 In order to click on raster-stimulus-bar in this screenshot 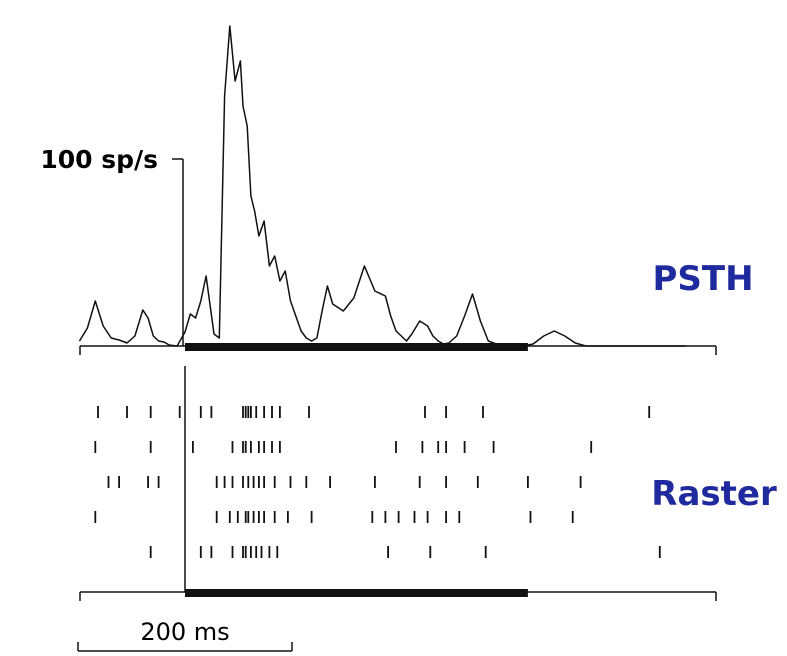, I will do `click(356, 593)`.